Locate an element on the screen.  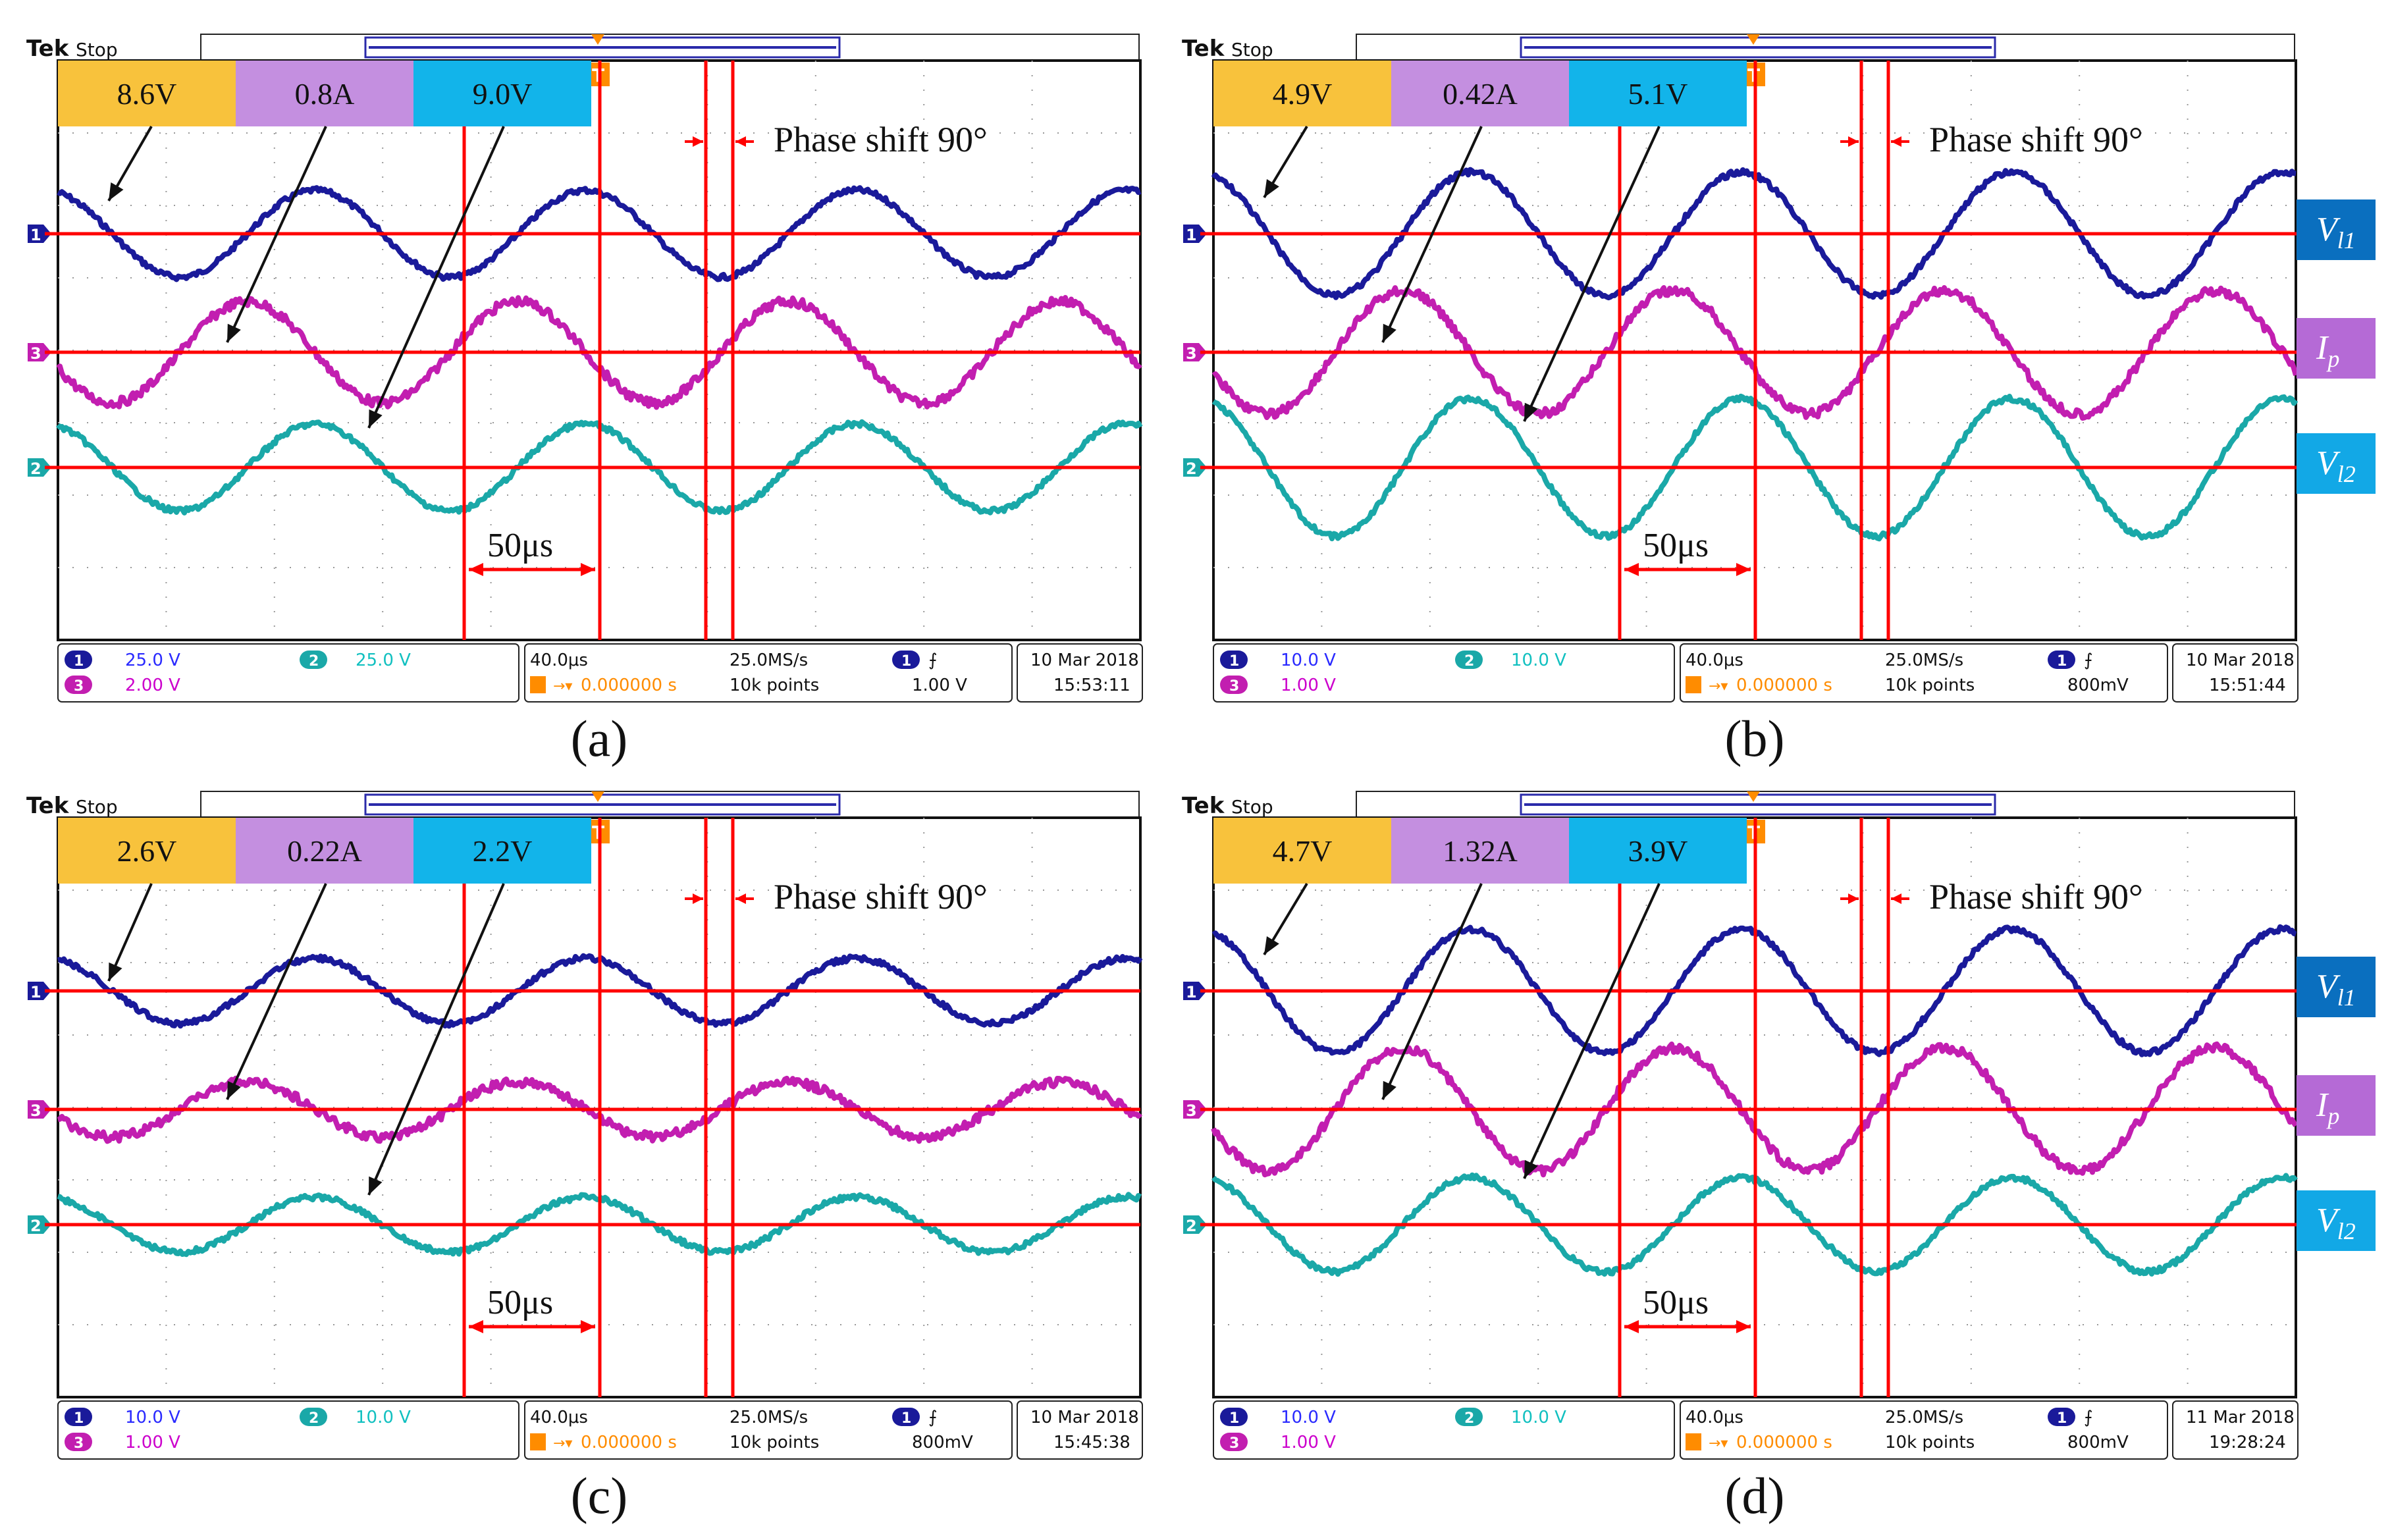
time-marker-arrow-left is located at coordinates (1631, 1326).